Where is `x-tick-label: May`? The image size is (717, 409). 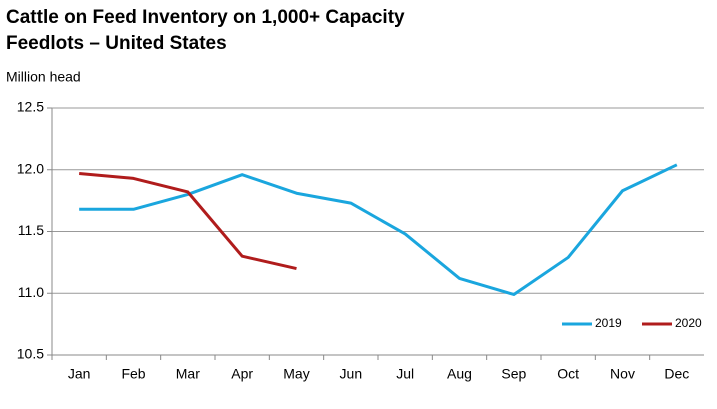
x-tick-label: May is located at coordinates (296, 374).